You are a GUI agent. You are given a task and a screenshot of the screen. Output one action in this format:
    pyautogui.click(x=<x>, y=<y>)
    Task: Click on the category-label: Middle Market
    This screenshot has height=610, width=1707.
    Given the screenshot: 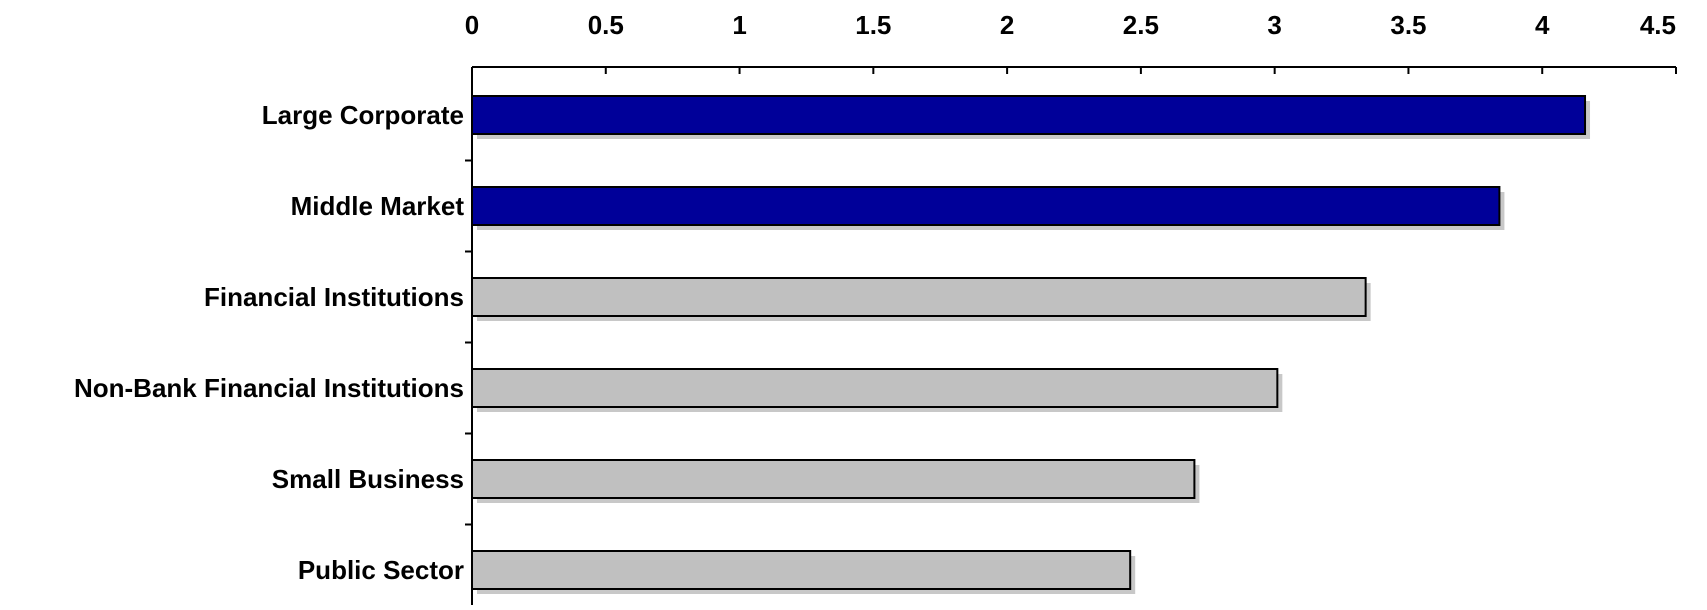 What is the action you would take?
    pyautogui.click(x=378, y=206)
    